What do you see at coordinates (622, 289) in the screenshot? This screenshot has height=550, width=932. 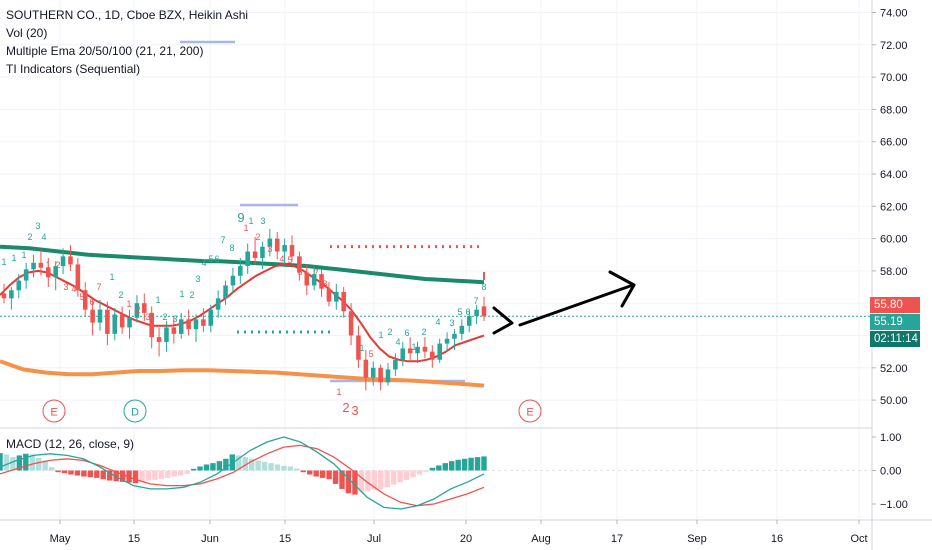 I see `arrow-head` at bounding box center [622, 289].